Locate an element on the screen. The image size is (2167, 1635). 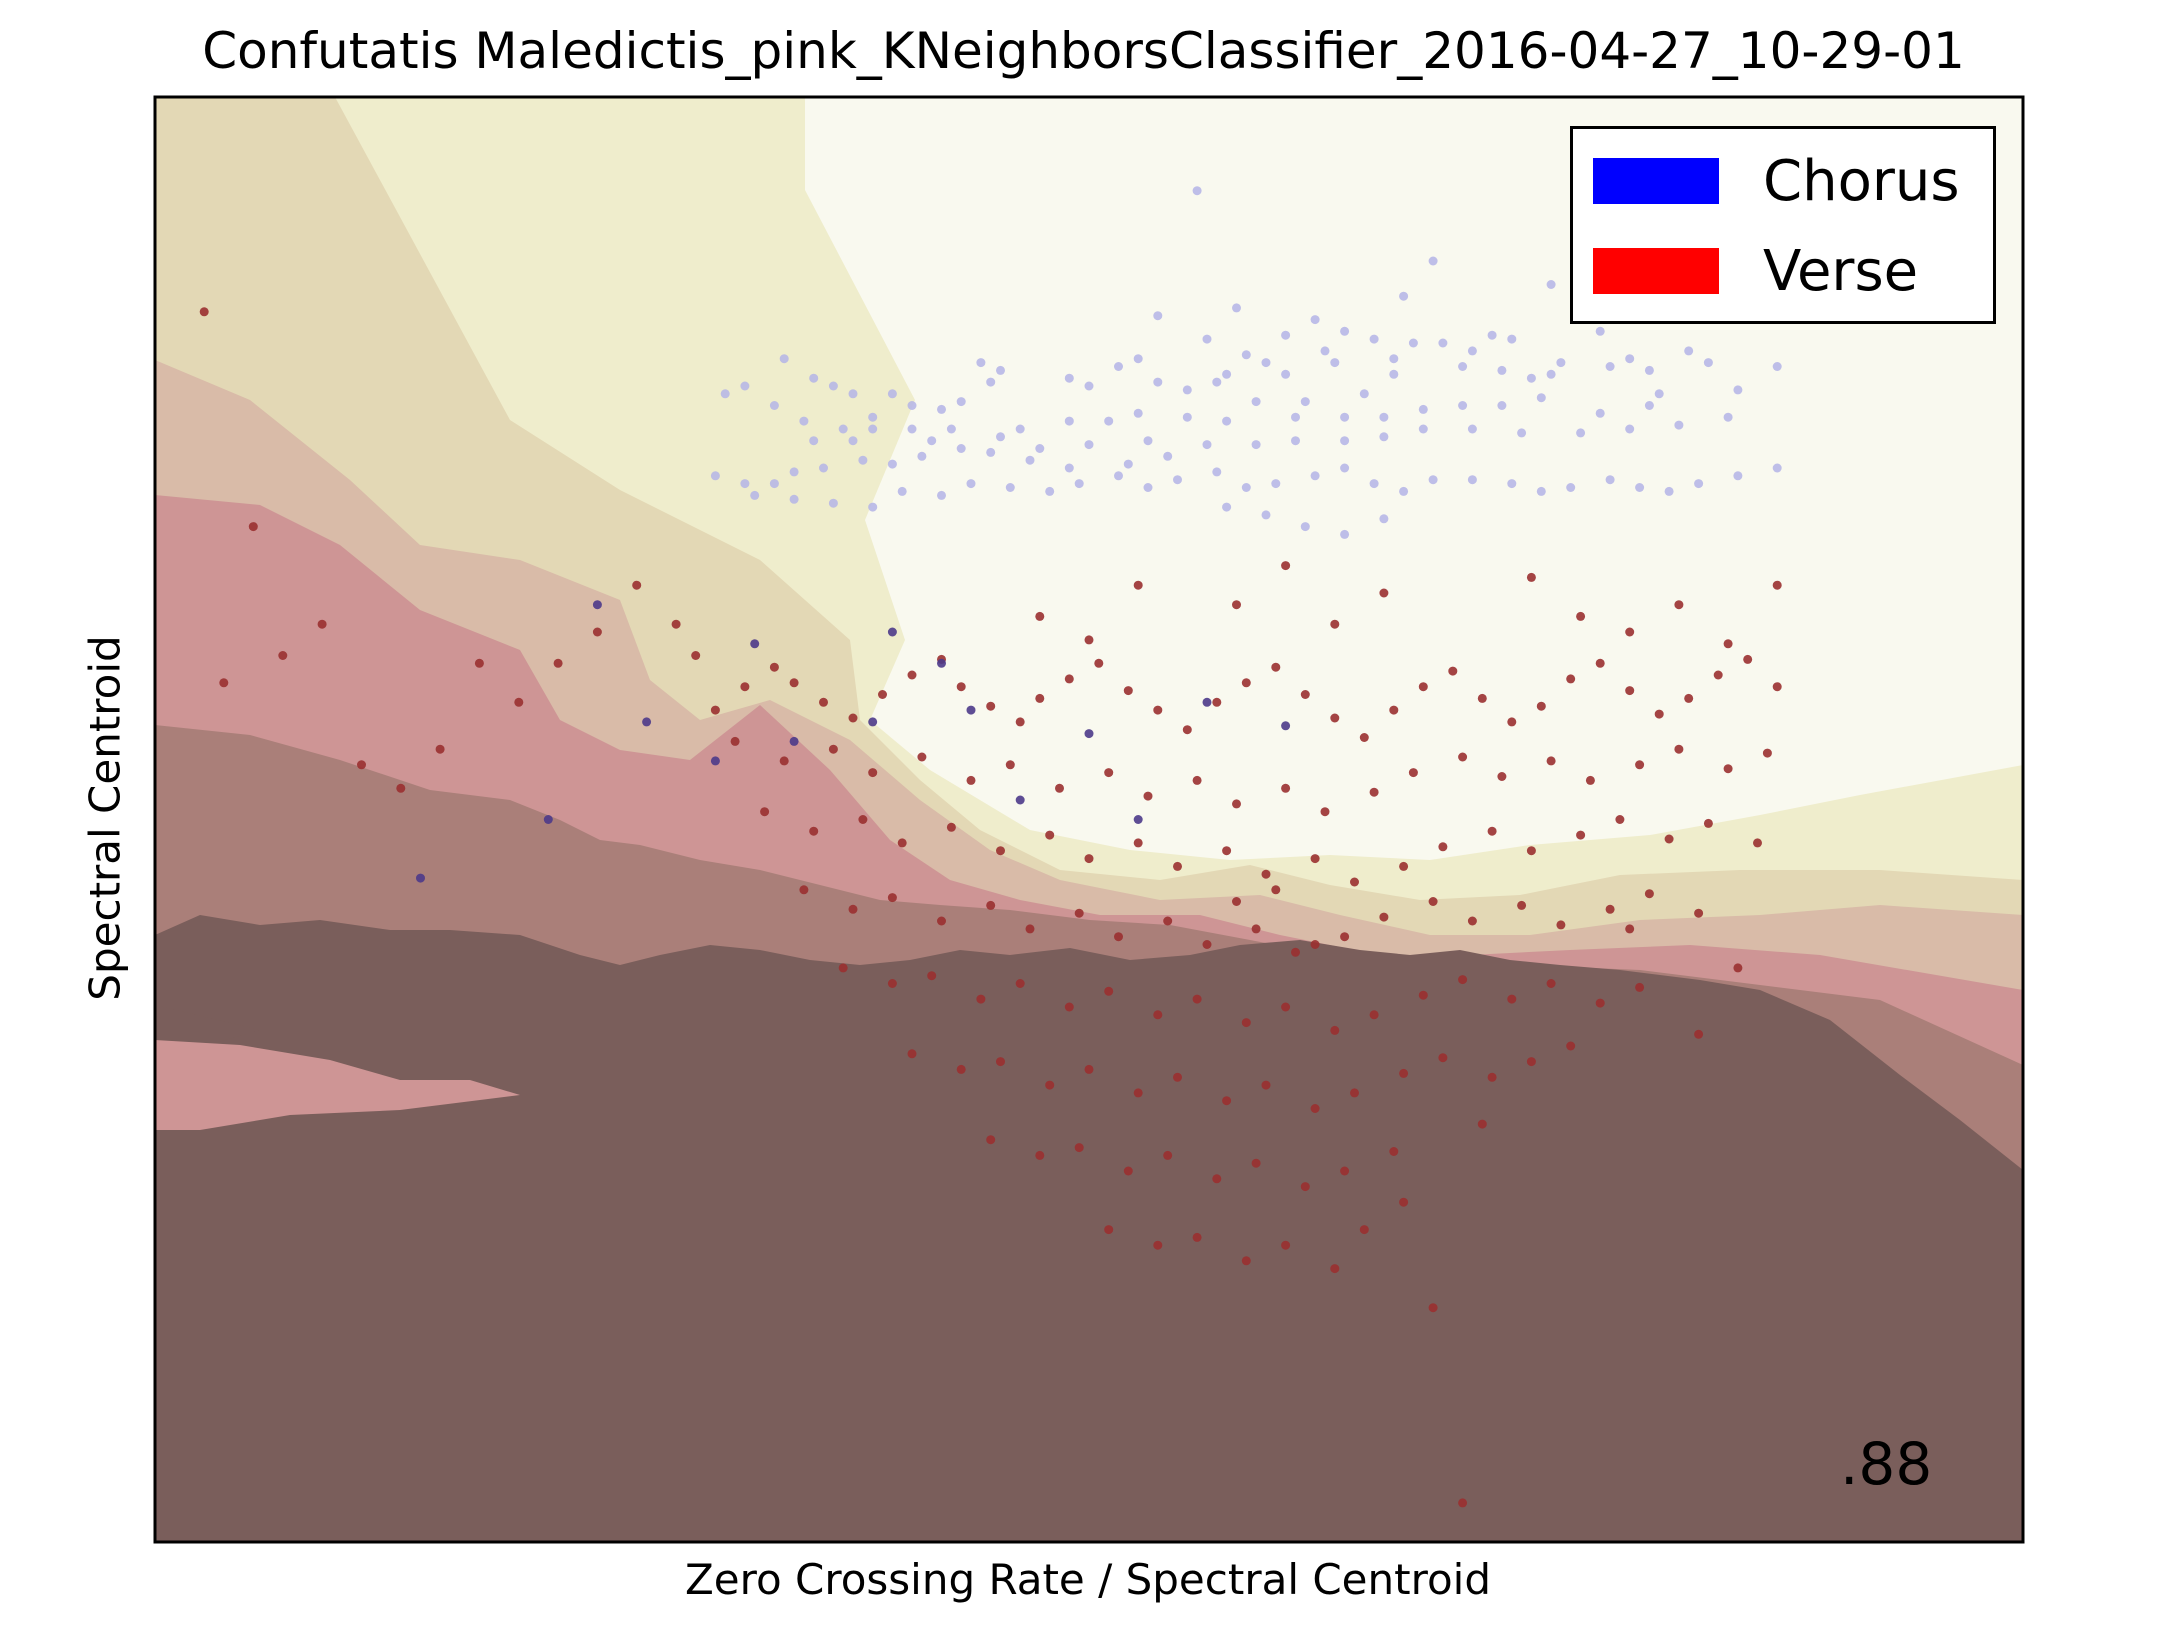
legend-label-chorus: Chorus is located at coordinates (1861, 181).